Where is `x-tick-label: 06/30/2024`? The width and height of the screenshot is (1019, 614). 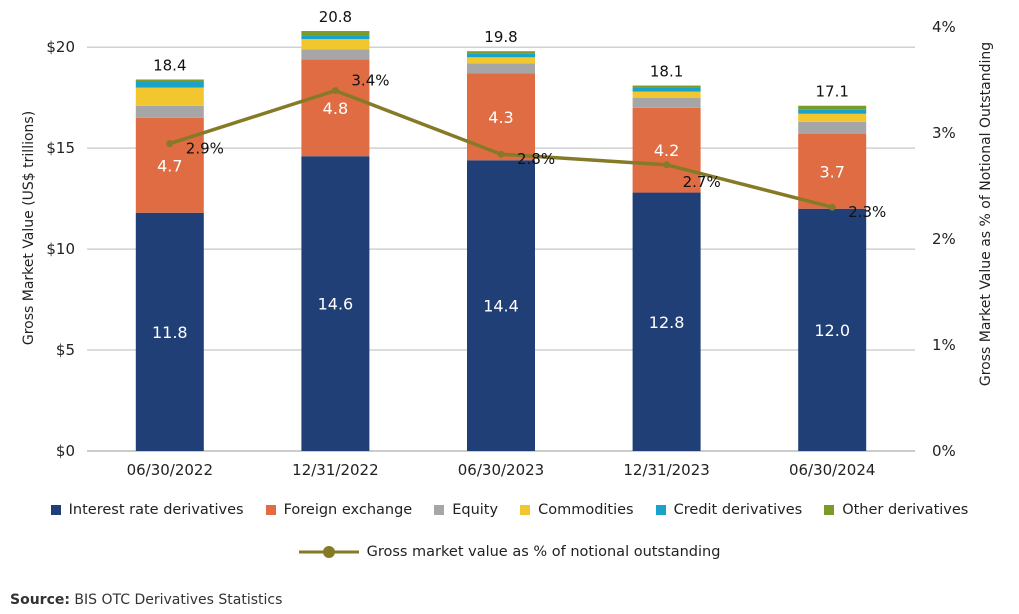
x-tick-label: 06/30/2024 is located at coordinates (832, 470).